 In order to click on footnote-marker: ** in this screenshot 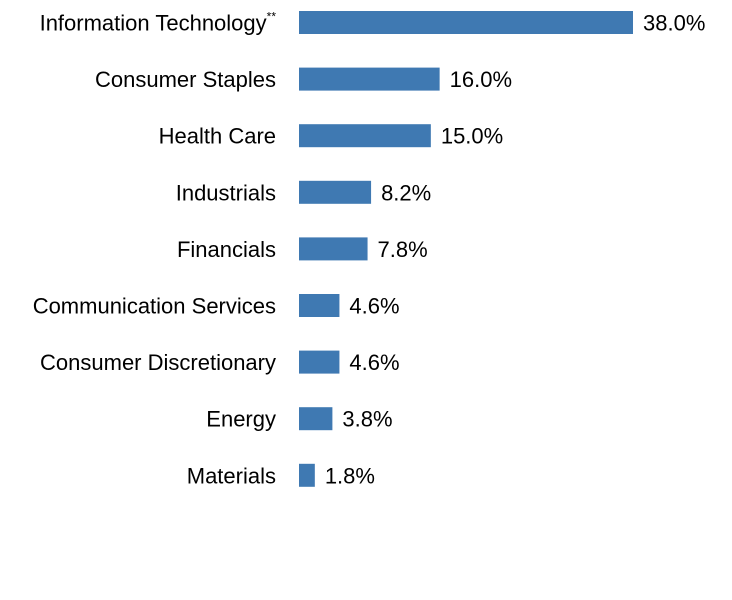, I will do `click(272, 17)`.